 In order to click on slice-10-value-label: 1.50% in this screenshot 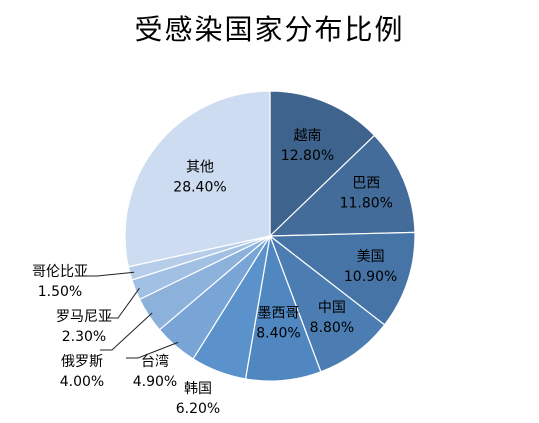, I will do `click(60, 292)`.